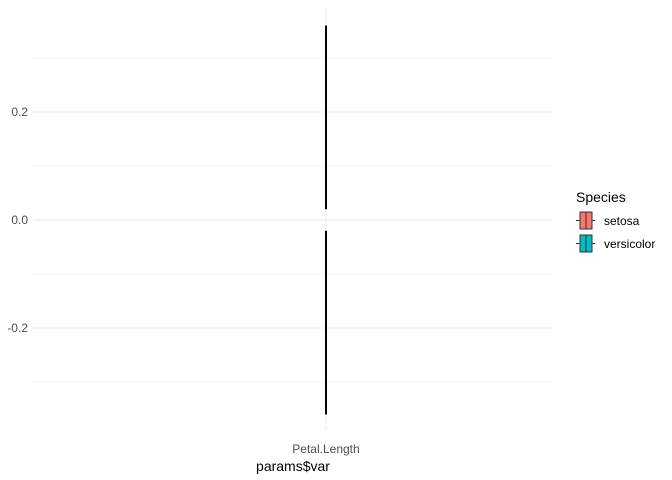 The width and height of the screenshot is (672, 480). I want to click on y-tick-label: -0.2, so click(17, 328).